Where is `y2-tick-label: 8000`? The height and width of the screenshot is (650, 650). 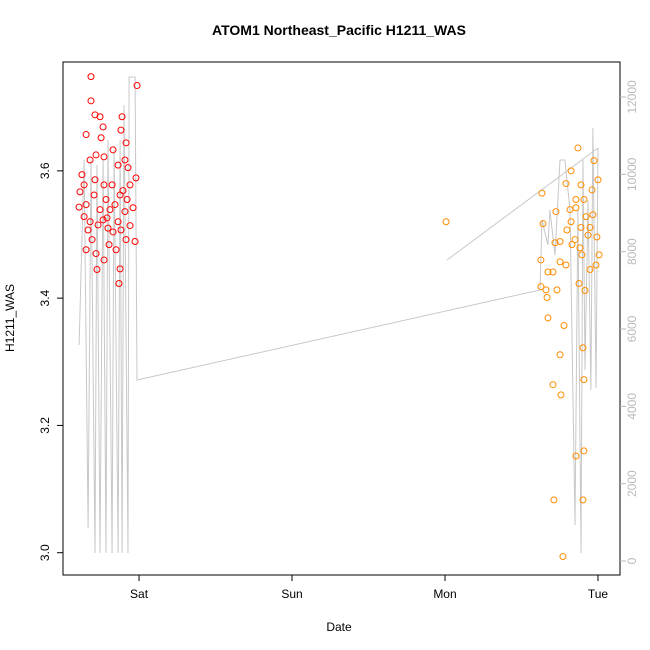 y2-tick-label: 8000 is located at coordinates (632, 251).